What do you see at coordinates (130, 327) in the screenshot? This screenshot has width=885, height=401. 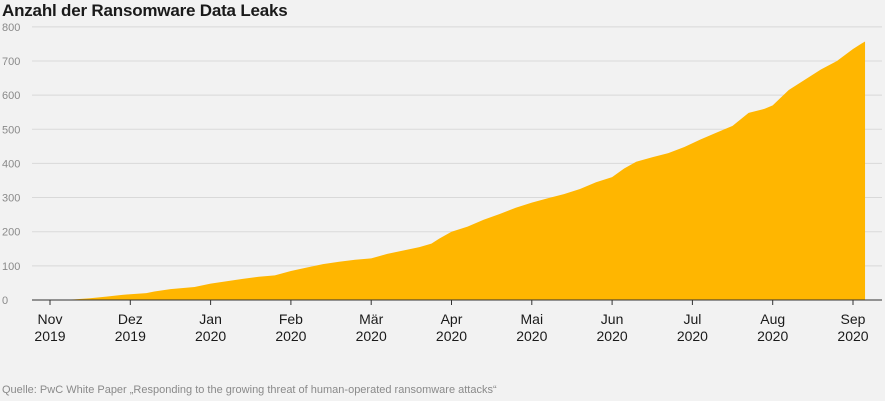 I see `x-tick-label: Dez 2019` at bounding box center [130, 327].